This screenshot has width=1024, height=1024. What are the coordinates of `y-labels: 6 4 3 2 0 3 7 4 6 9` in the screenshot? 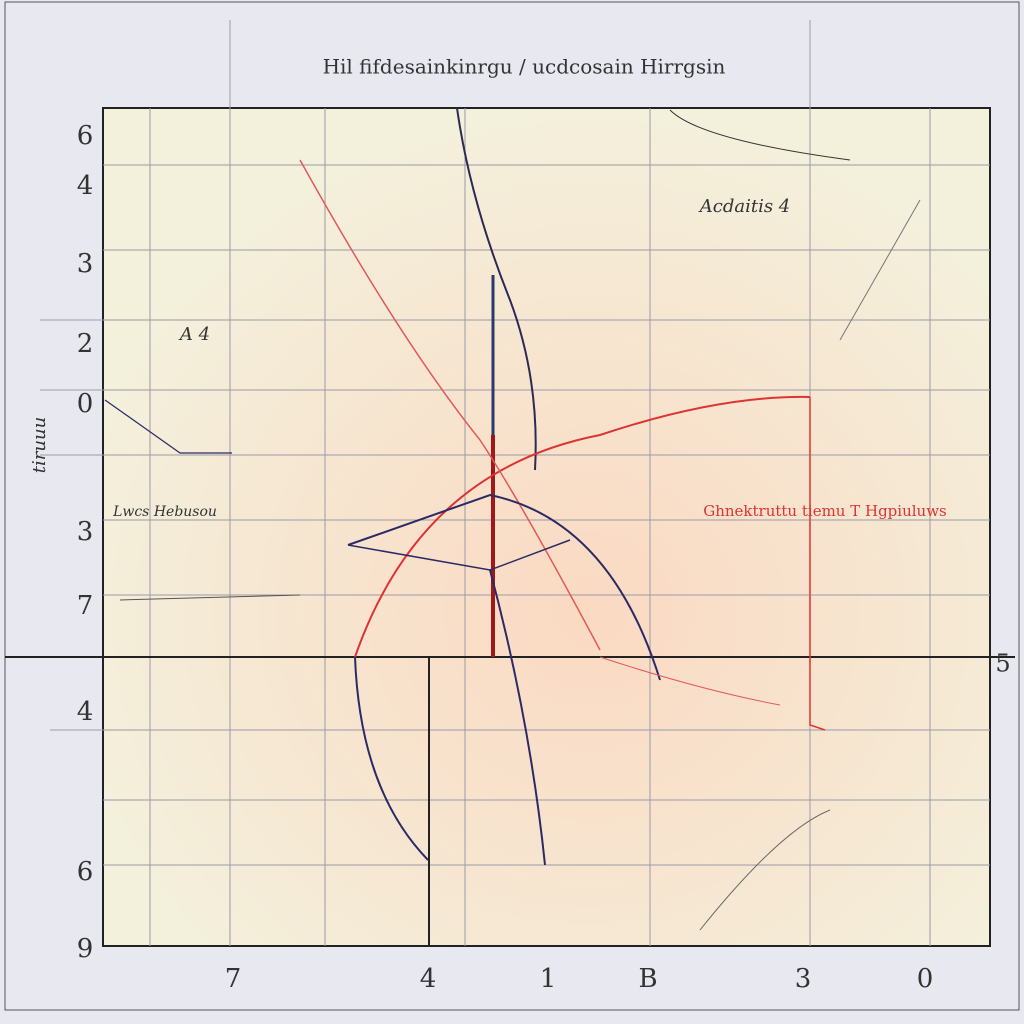 It's located at (85, 542).